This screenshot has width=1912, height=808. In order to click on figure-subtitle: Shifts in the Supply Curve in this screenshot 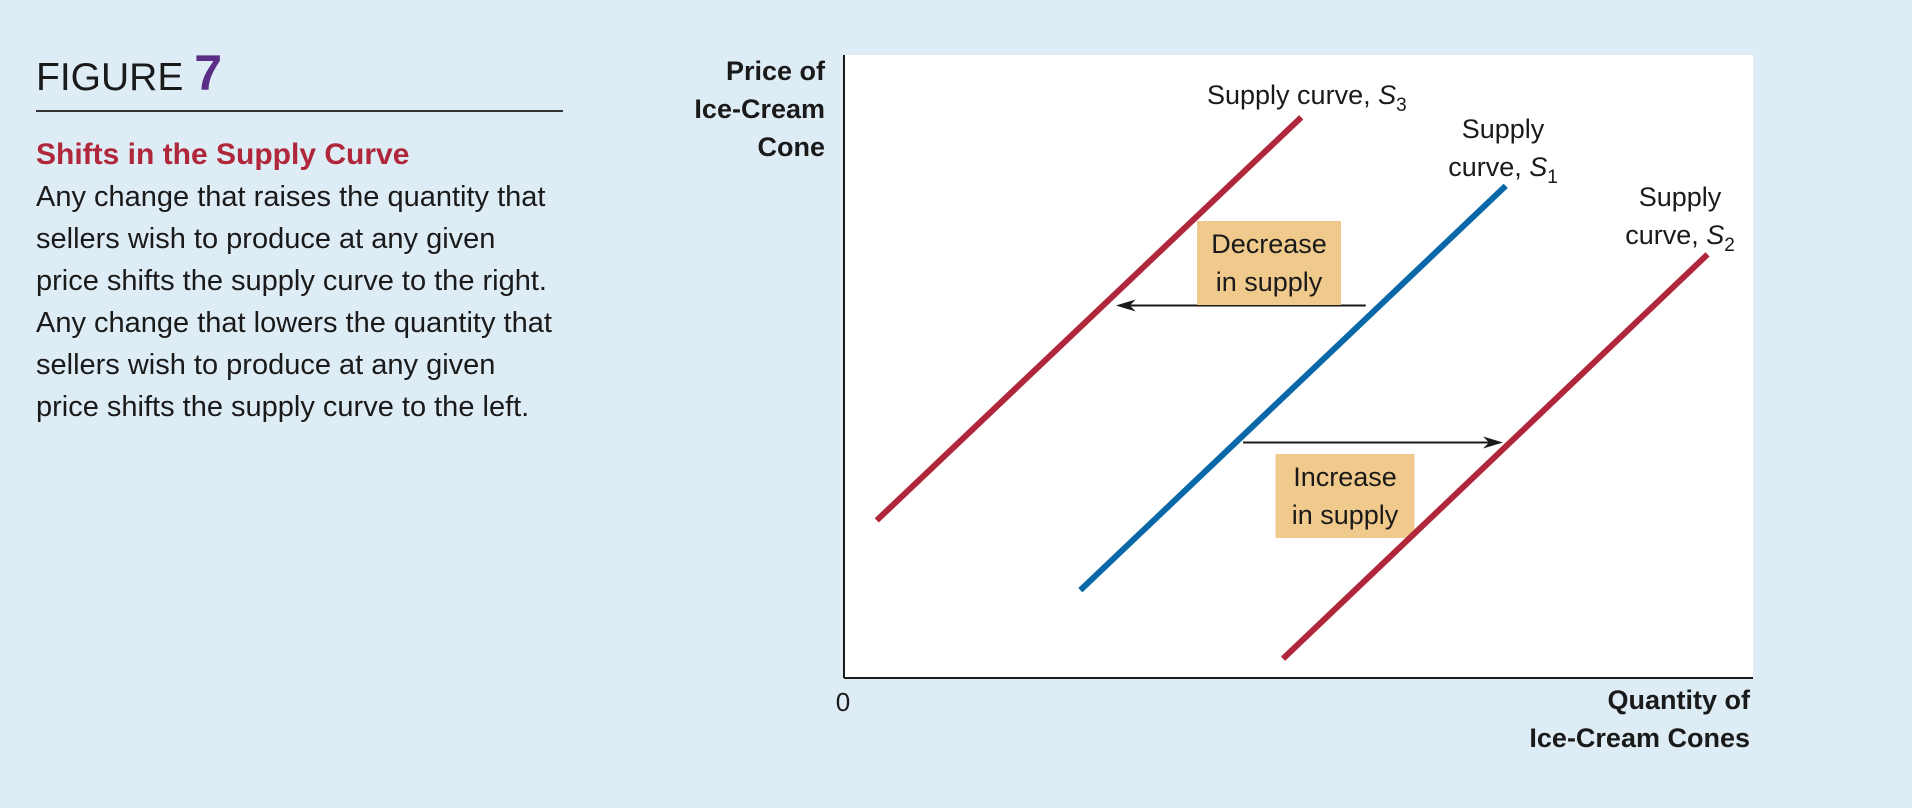, I will do `click(223, 154)`.